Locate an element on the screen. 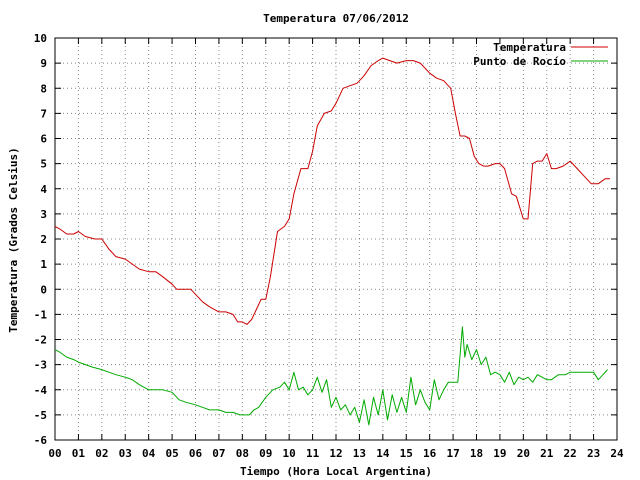 Image resolution: width=640 pixels, height=480 pixels. x-tick-label: 16 is located at coordinates (430, 453).